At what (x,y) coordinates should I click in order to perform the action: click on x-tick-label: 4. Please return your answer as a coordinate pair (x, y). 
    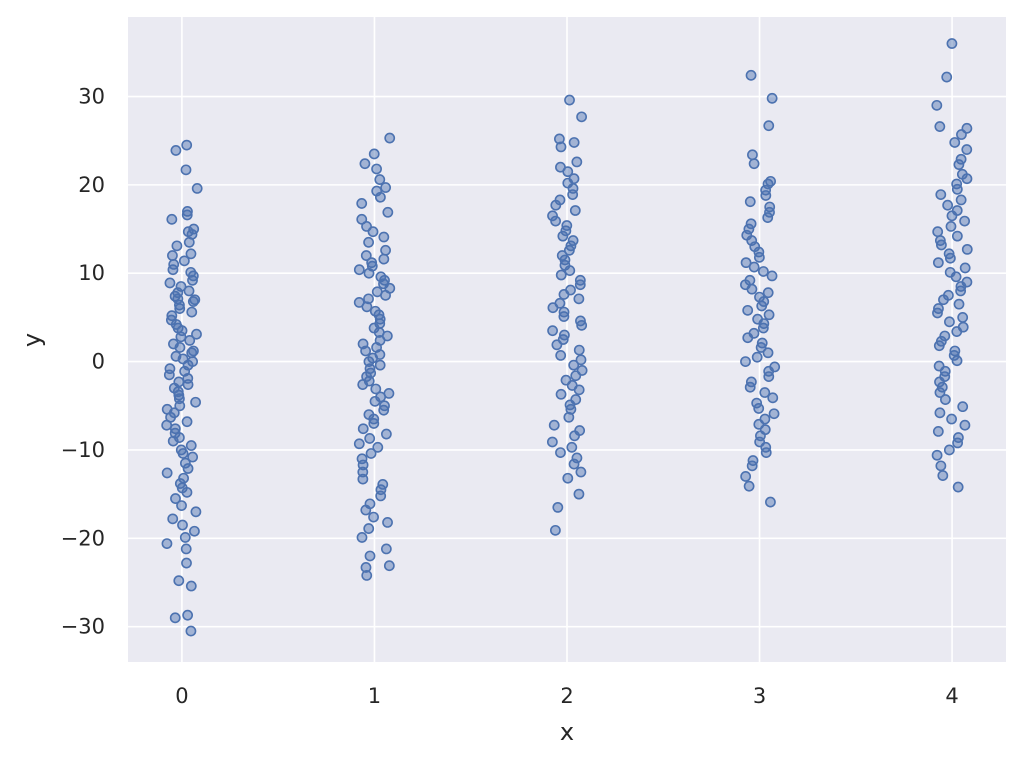
    Looking at the image, I should click on (951, 696).